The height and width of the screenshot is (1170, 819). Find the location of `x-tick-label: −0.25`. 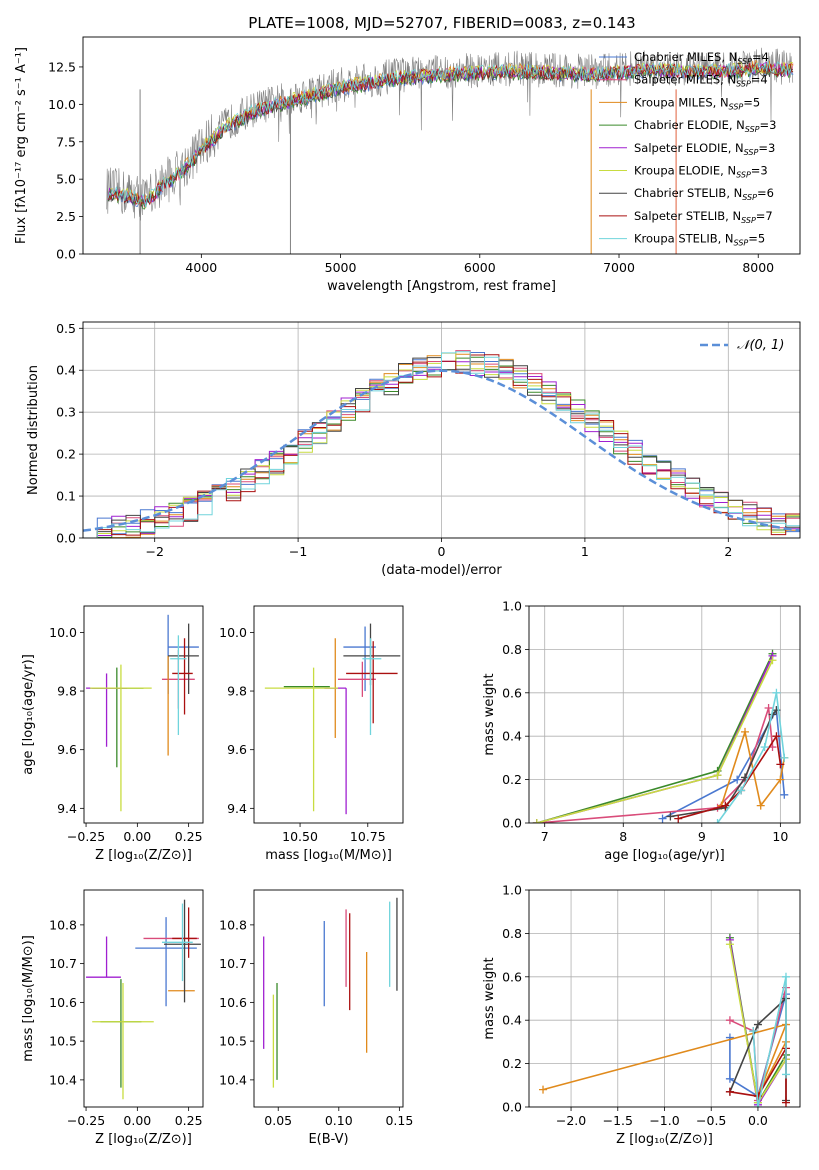

x-tick-label: −0.25 is located at coordinates (86, 1120).